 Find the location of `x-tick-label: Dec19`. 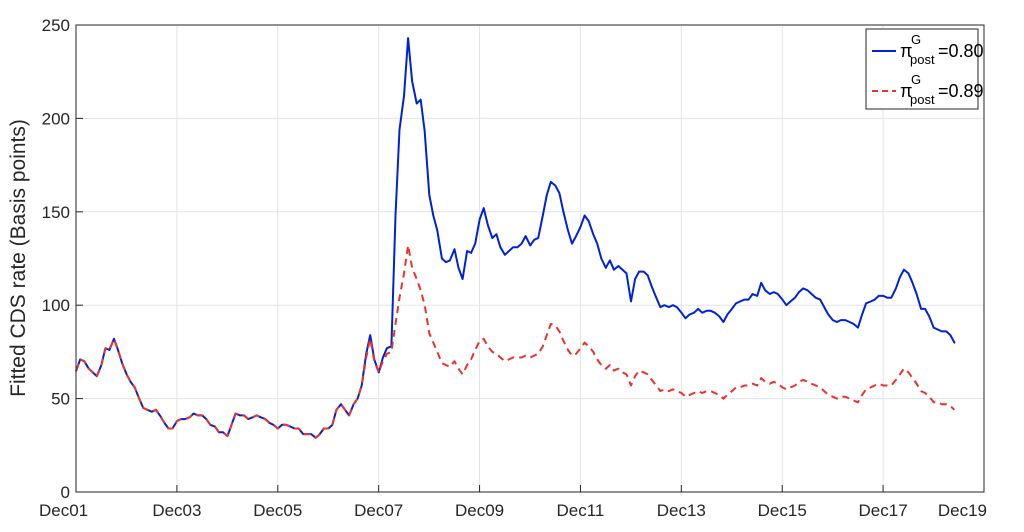

x-tick-label: Dec19 is located at coordinates (962, 510).